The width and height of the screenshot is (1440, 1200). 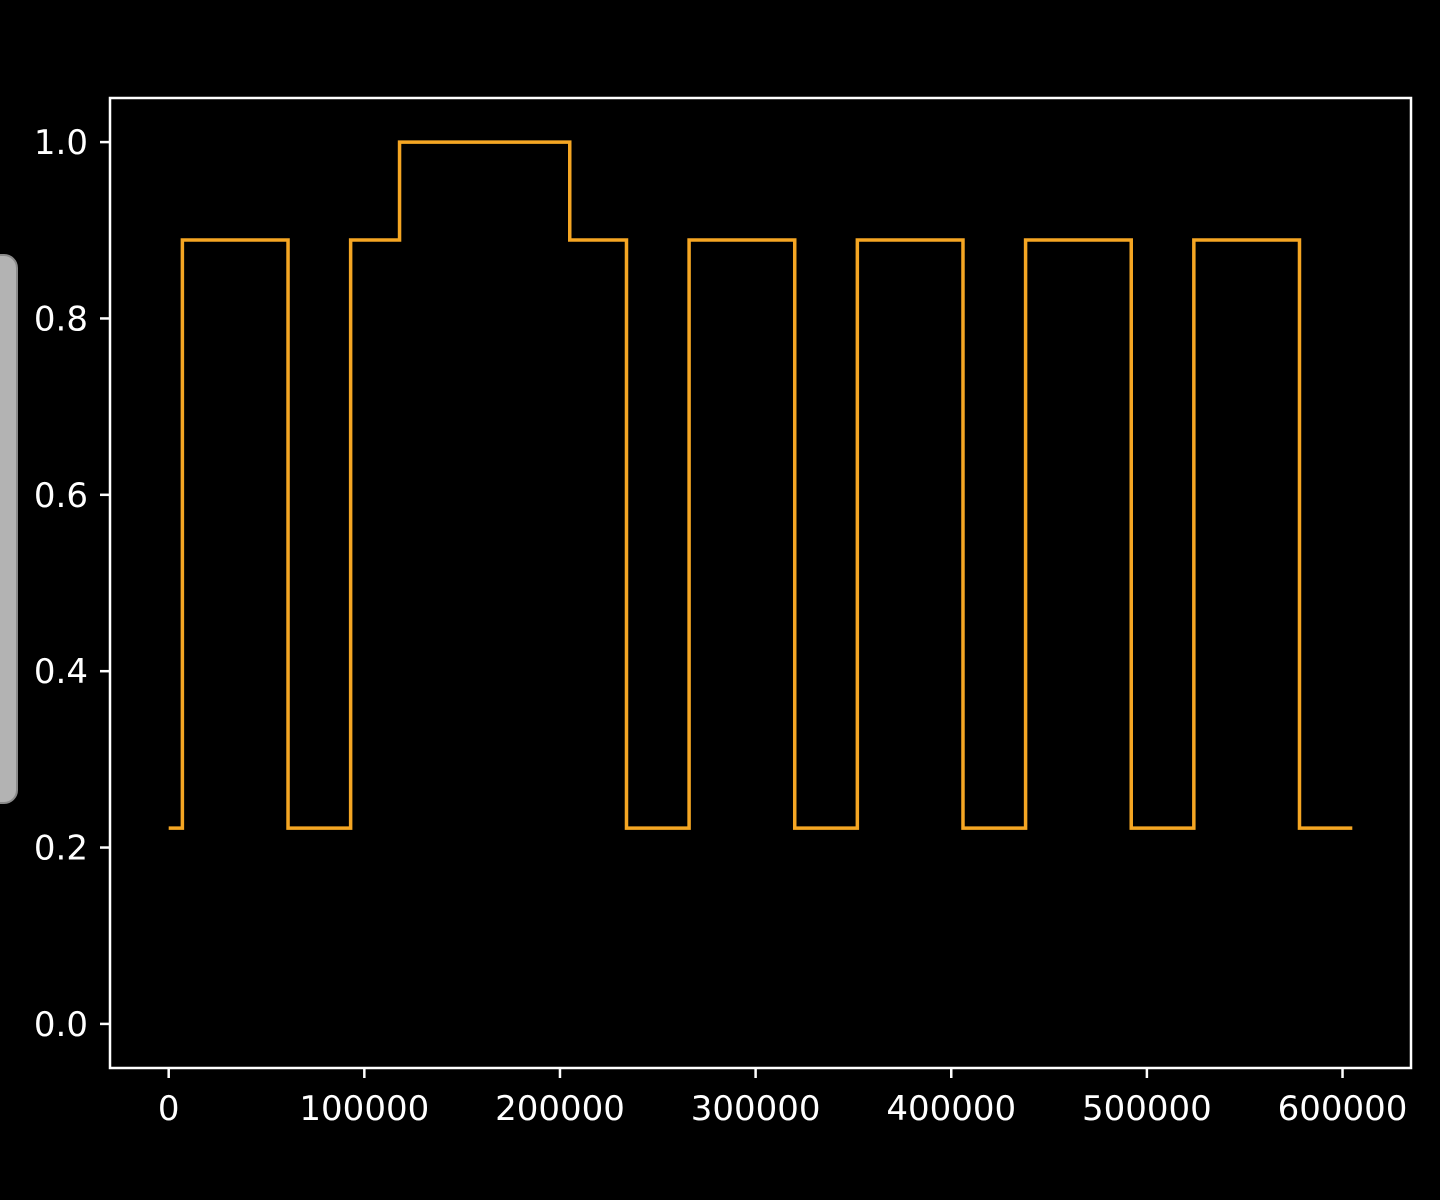 What do you see at coordinates (61, 849) in the screenshot?
I see `y-tick-label: 0.2` at bounding box center [61, 849].